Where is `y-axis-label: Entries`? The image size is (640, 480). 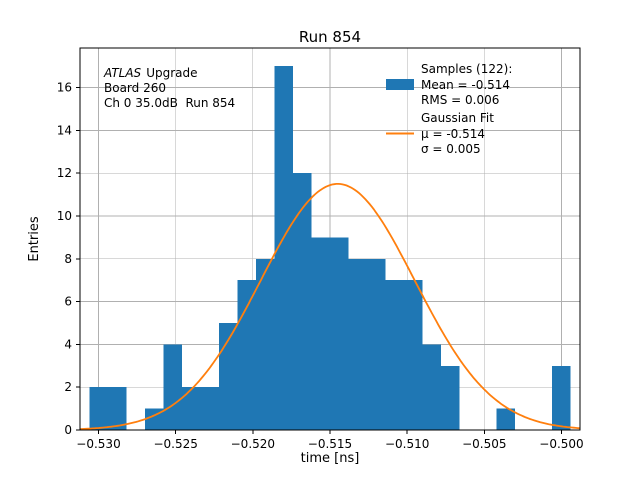 y-axis-label: Entries is located at coordinates (34, 239).